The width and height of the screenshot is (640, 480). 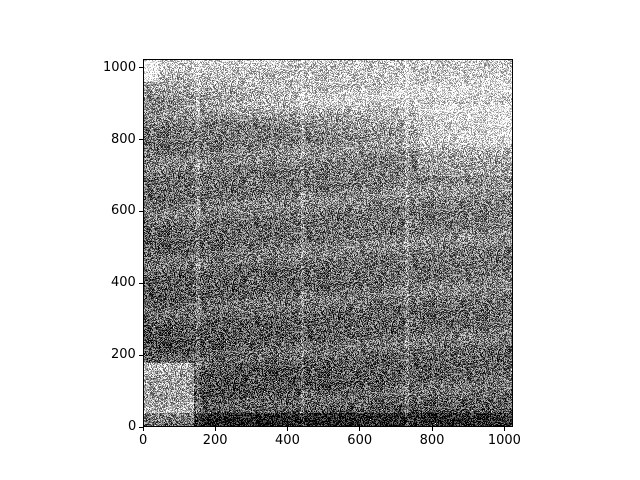 I want to click on x-tick-label: 1000, so click(x=504, y=440).